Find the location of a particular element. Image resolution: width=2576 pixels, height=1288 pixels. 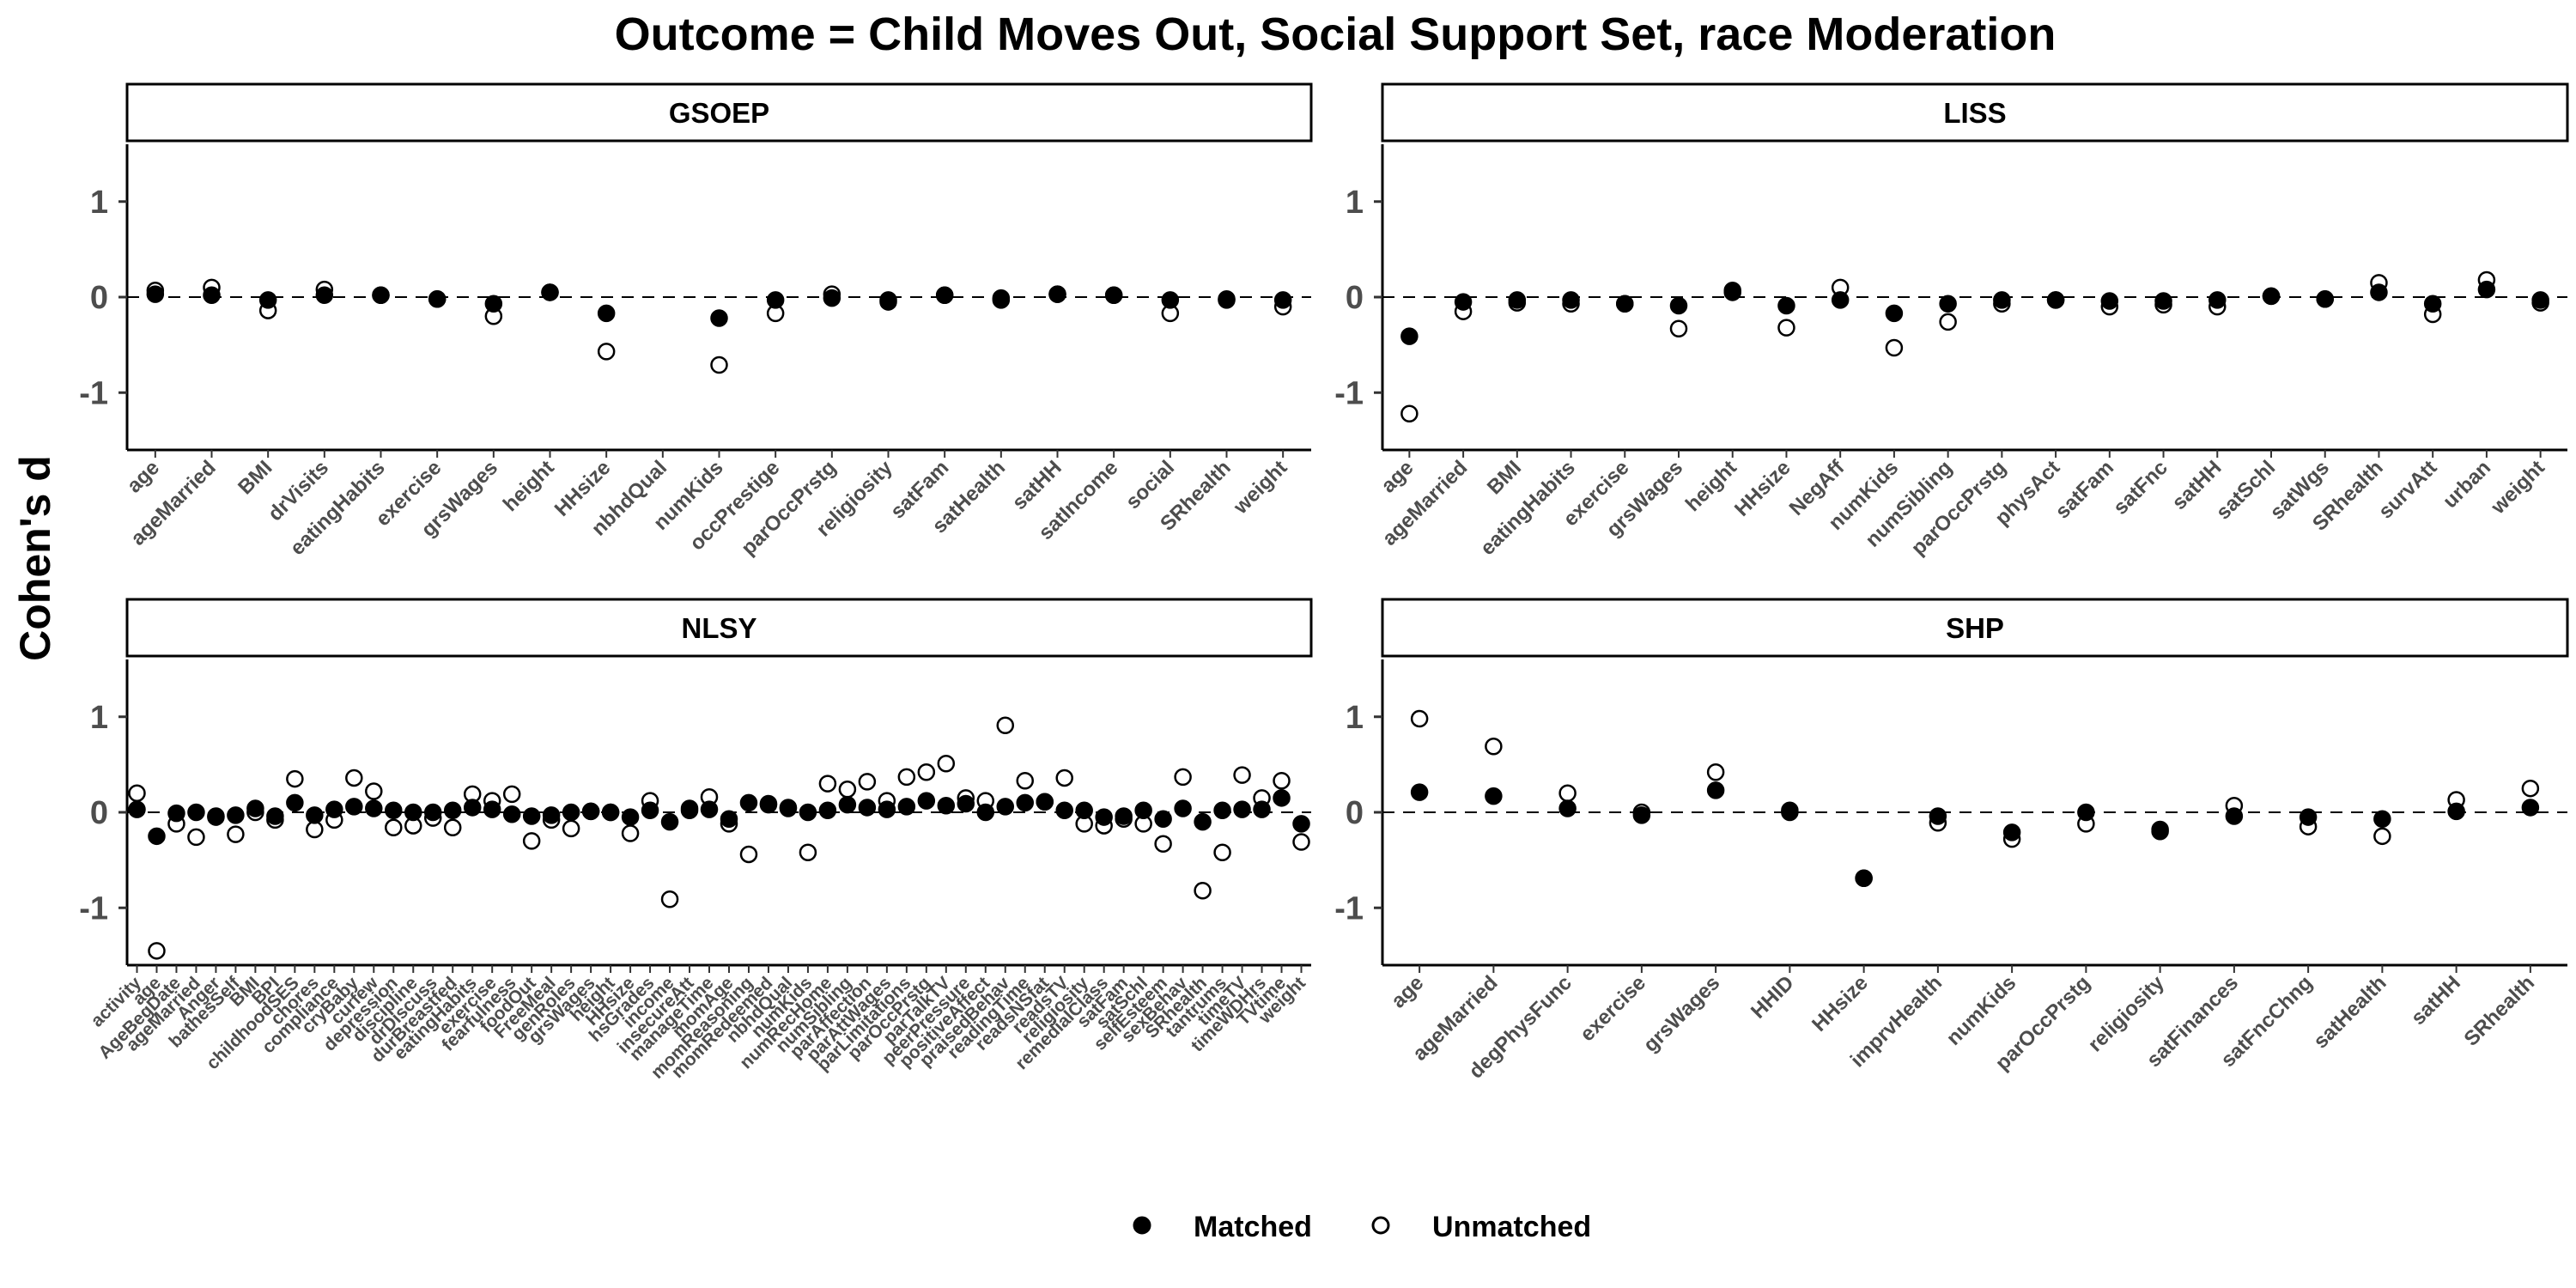

y-axis-label: Cohen's d is located at coordinates (35, 558).